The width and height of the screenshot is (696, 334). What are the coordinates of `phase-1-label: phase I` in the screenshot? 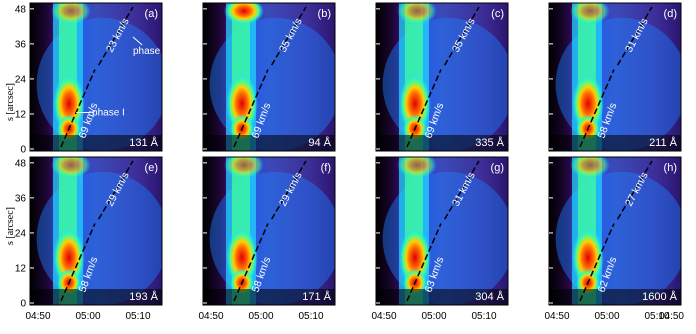 It's located at (108, 112).